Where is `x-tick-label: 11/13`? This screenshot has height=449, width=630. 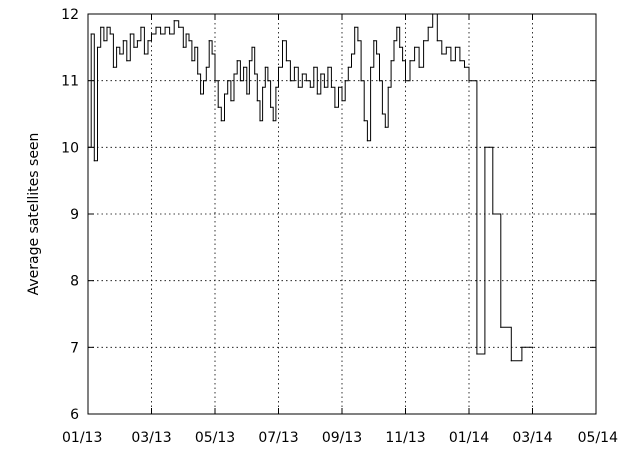 x-tick-label: 11/13 is located at coordinates (405, 438).